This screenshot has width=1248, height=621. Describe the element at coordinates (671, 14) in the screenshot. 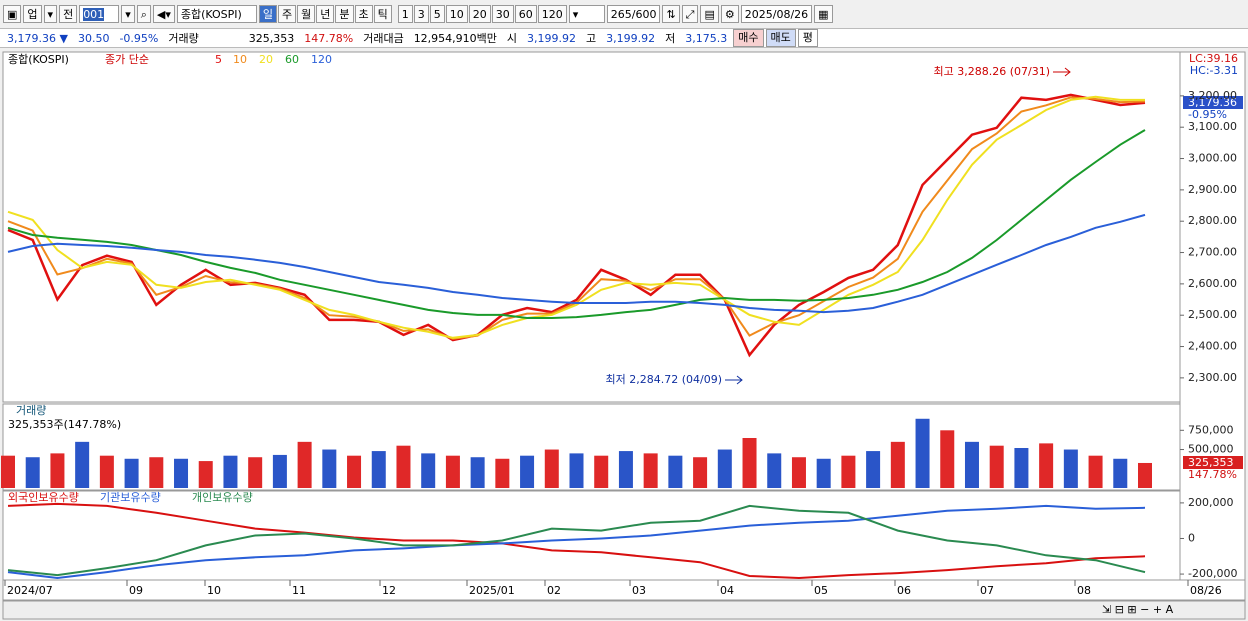

I see `tool-button: ⇅` at that location.